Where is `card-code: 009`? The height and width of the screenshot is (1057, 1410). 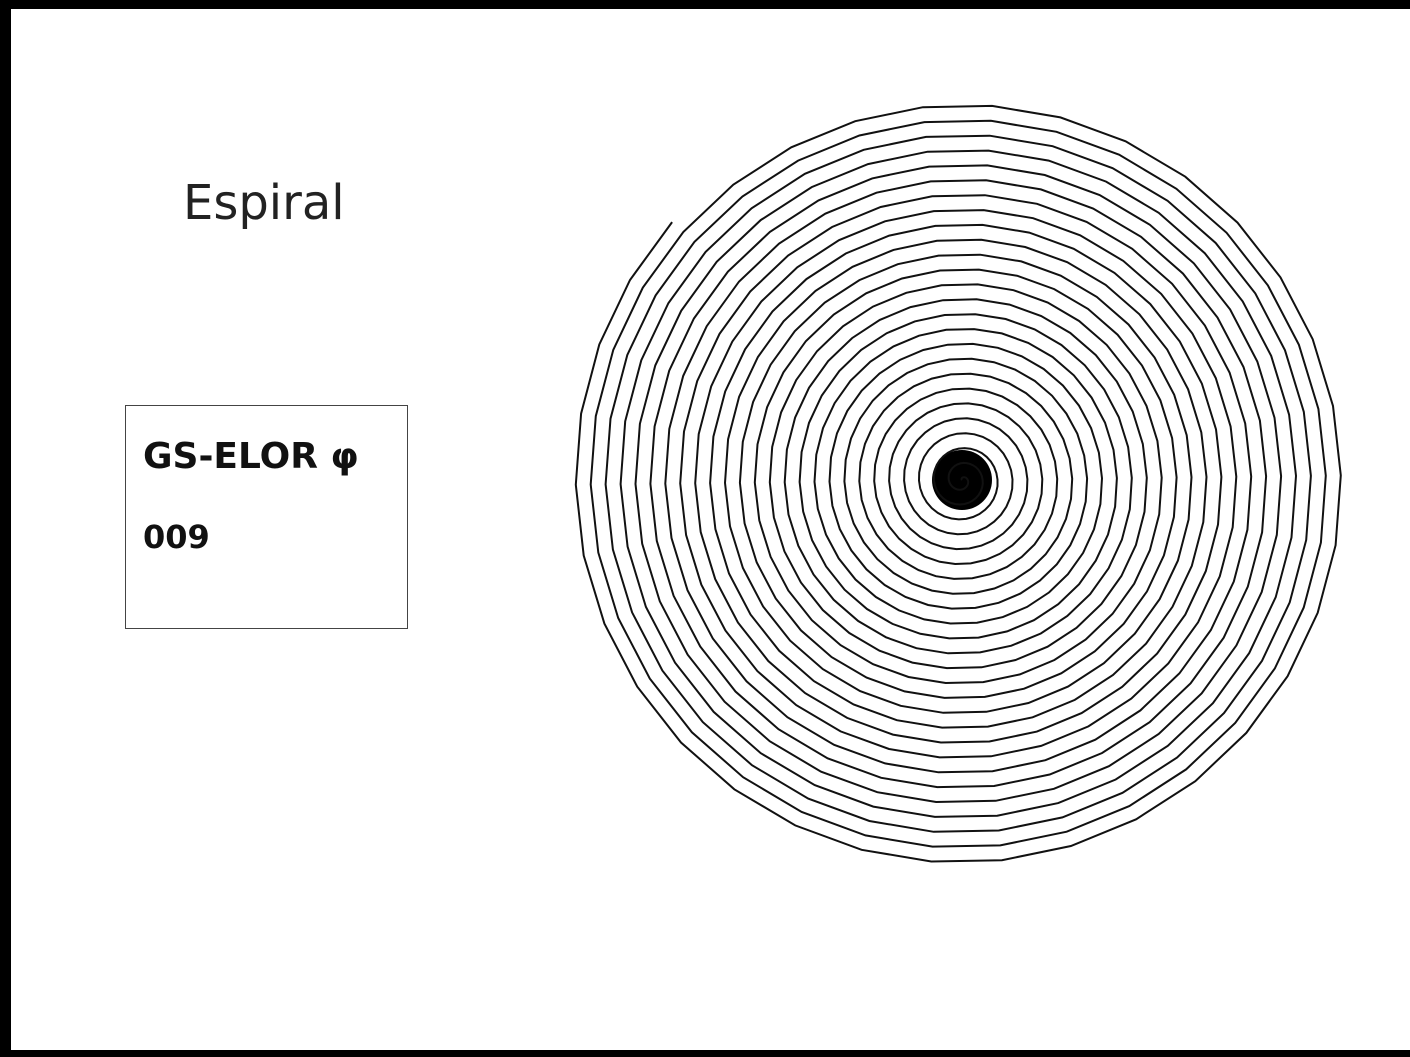 card-code: 009 is located at coordinates (176, 537).